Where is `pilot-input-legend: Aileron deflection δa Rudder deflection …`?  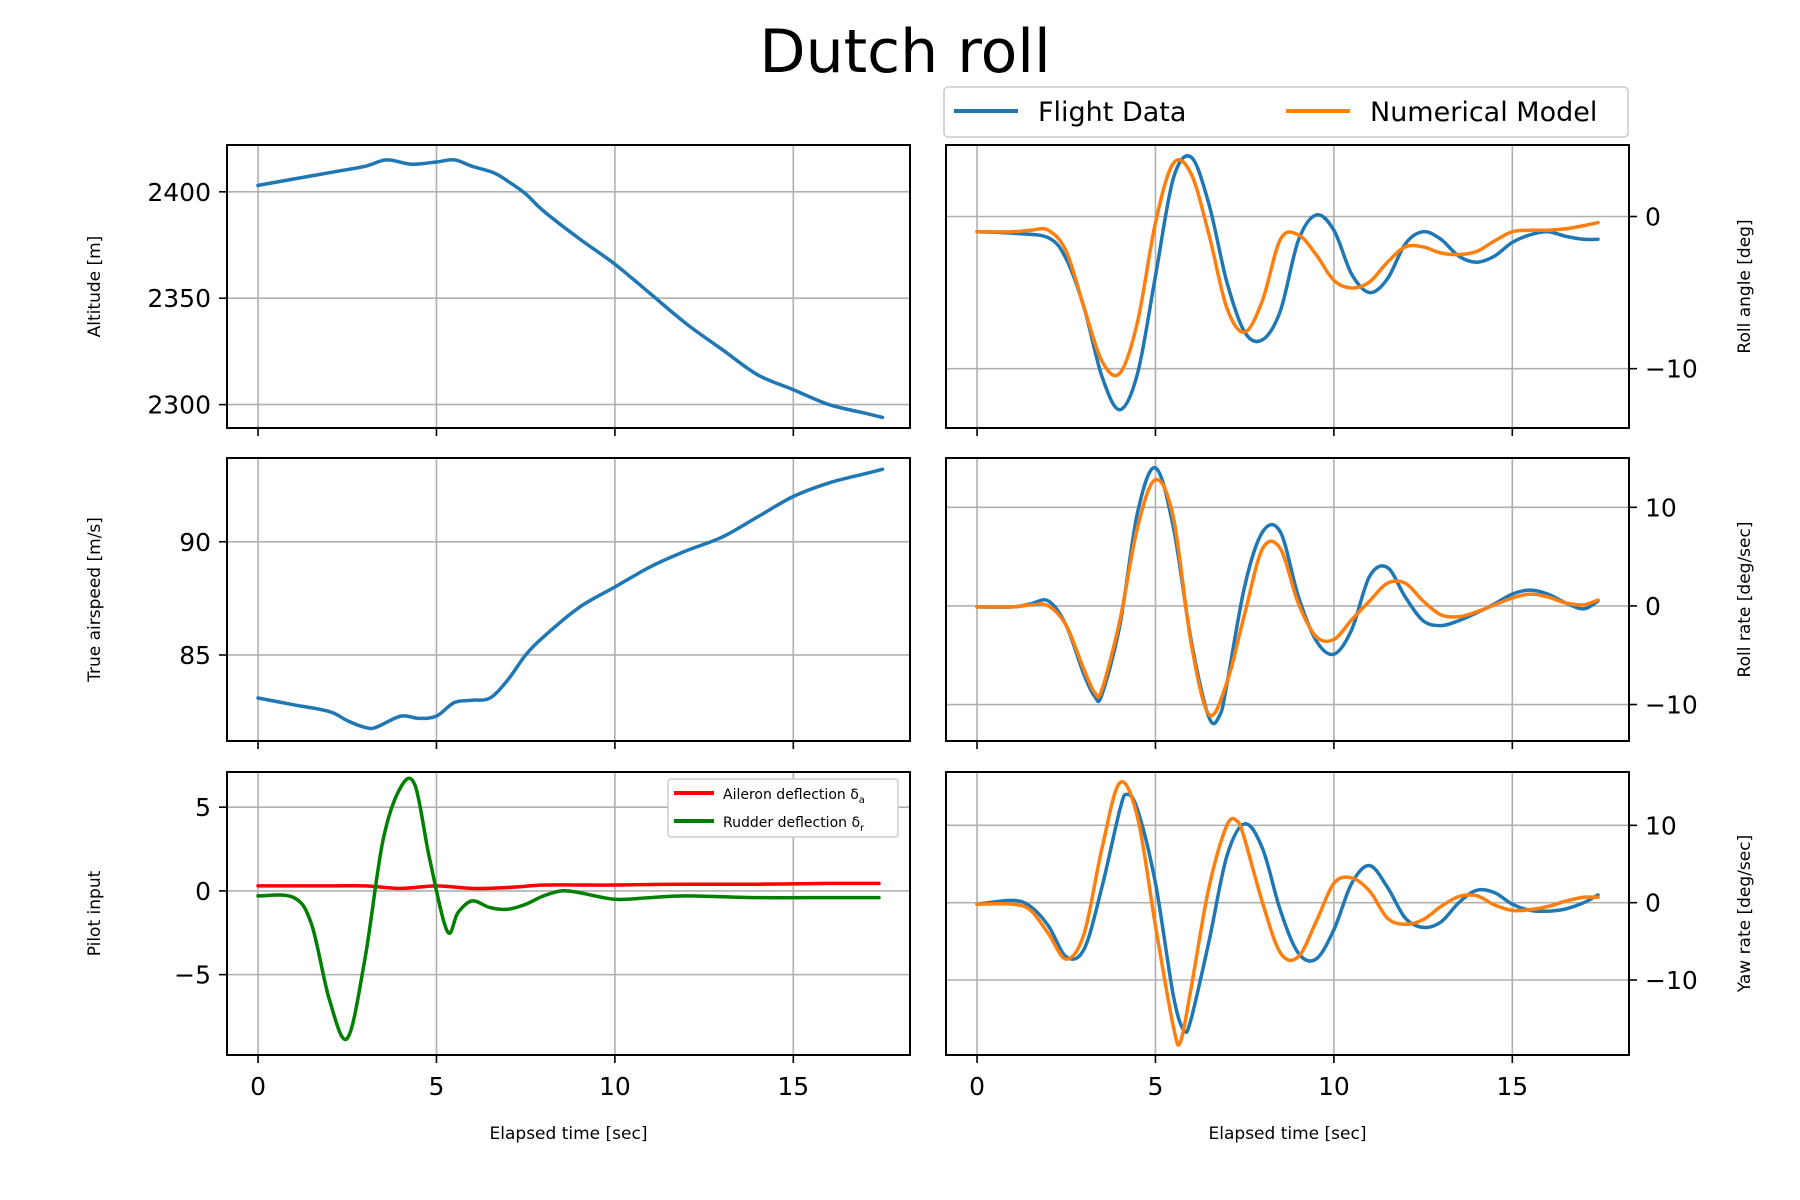
pilot-input-legend: Aileron deflection δa Rudder deflection … is located at coordinates (783, 808).